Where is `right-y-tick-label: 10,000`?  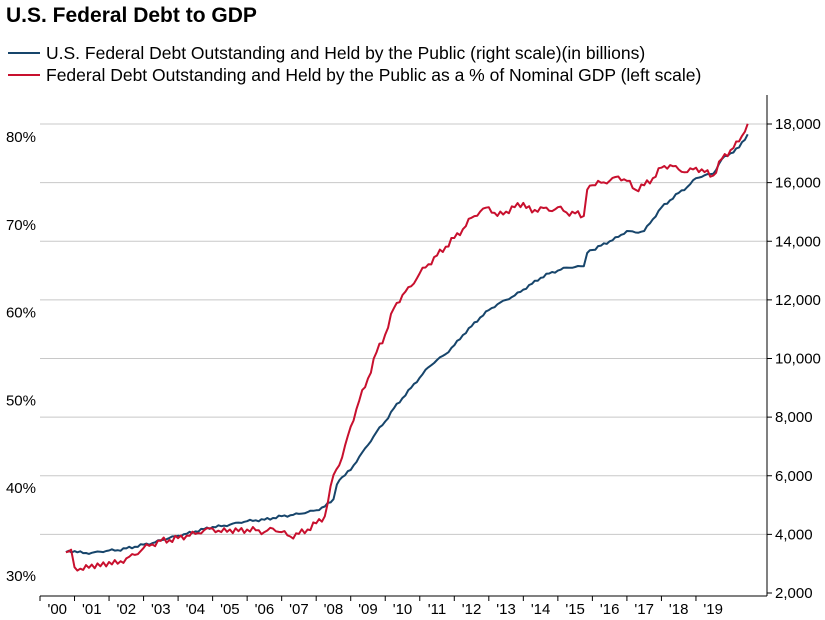
right-y-tick-label: 10,000 is located at coordinates (798, 359).